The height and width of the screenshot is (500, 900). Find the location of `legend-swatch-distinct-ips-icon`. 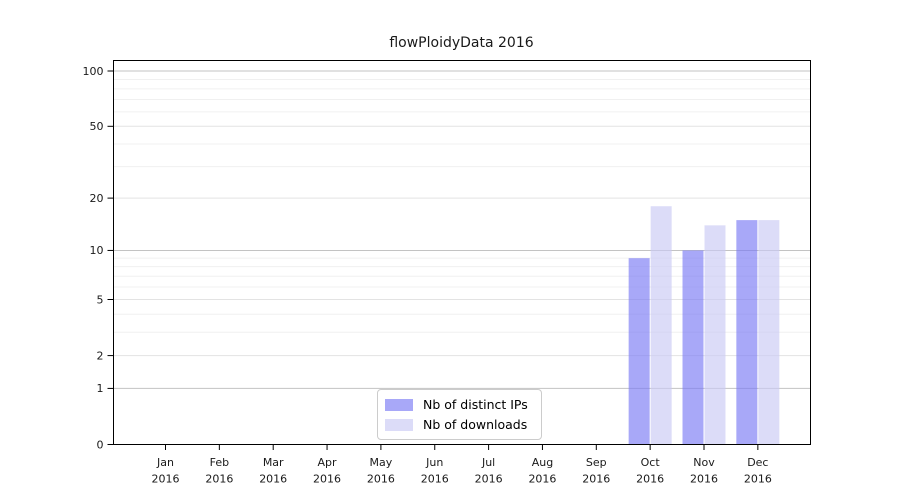

legend-swatch-distinct-ips-icon is located at coordinates (399, 404).